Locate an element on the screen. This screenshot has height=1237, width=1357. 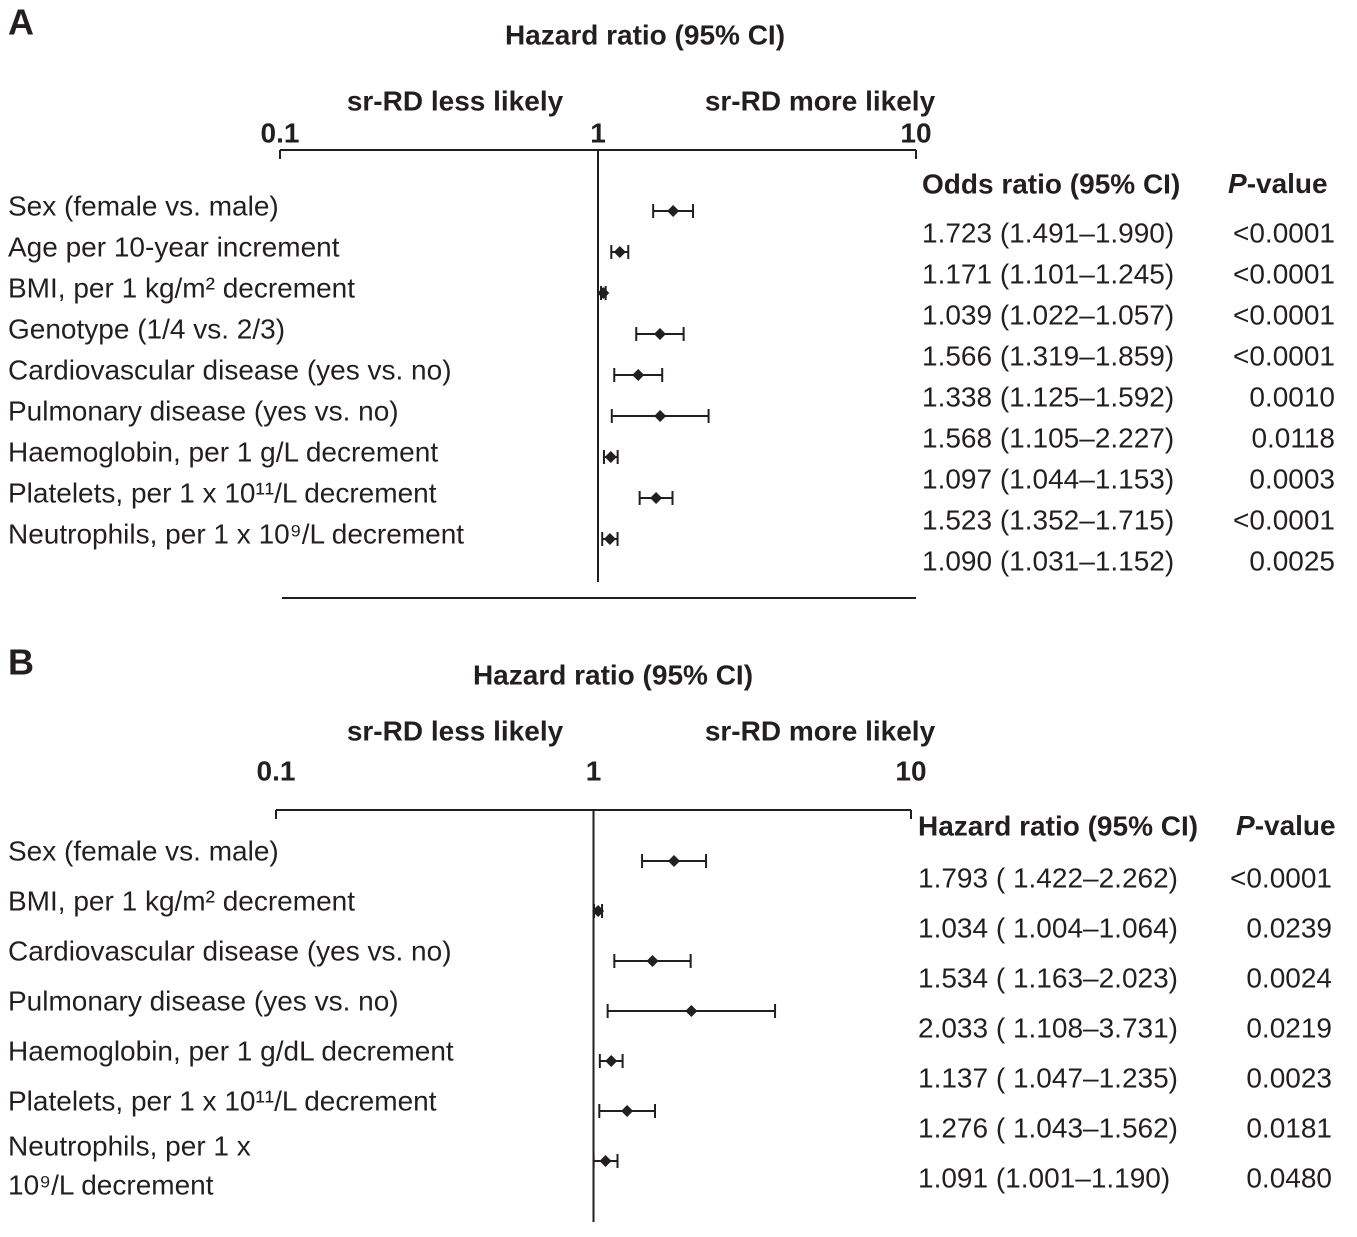
row-label: Neutrophils, per 1 x is located at coordinates (129, 1145).